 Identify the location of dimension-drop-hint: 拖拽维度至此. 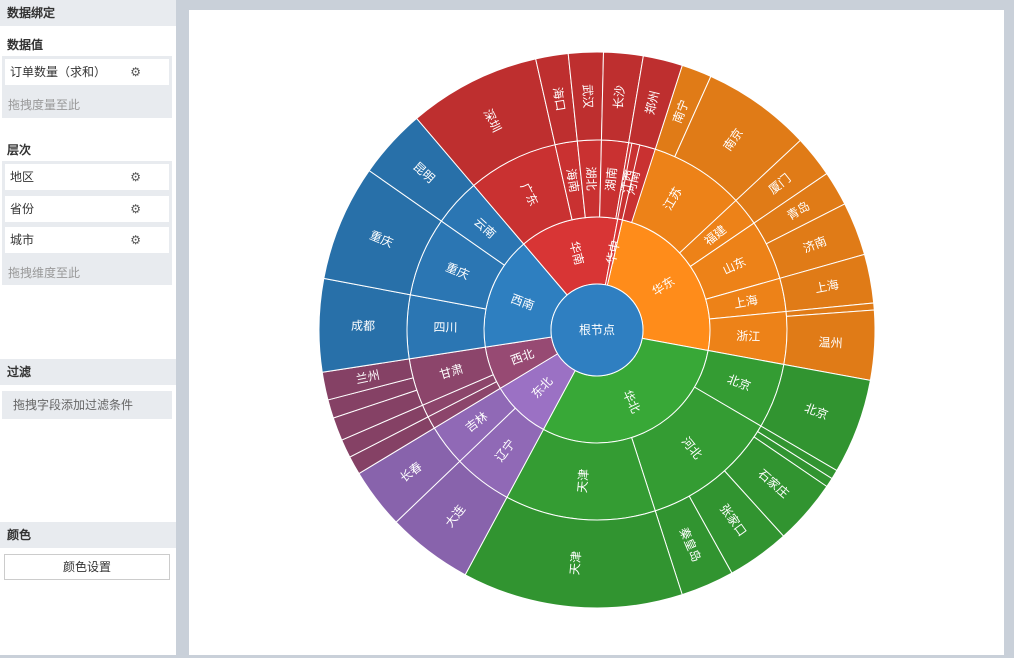
(44, 273).